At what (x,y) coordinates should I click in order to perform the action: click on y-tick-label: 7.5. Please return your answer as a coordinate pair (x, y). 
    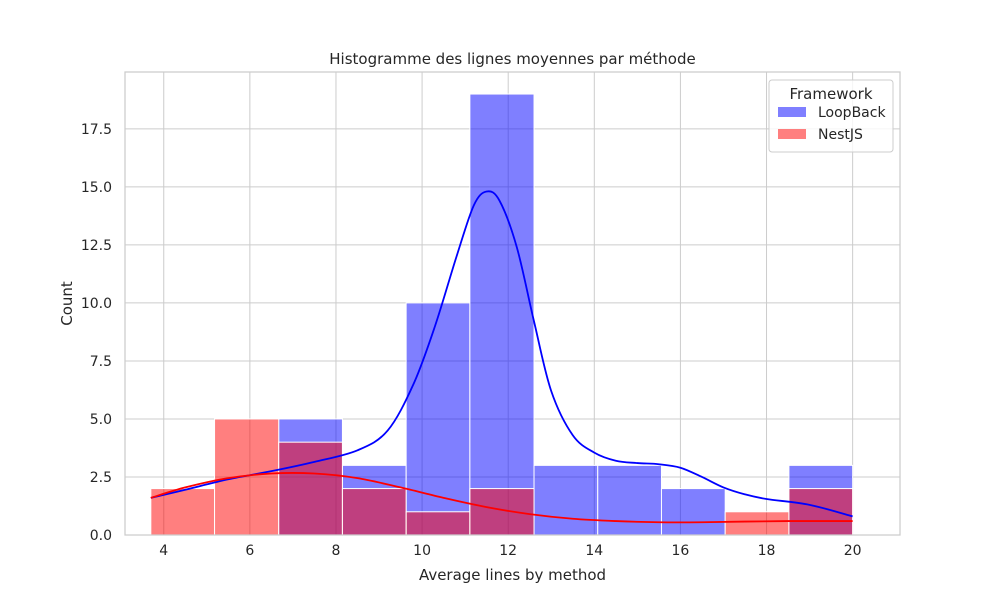
    Looking at the image, I should click on (101, 362).